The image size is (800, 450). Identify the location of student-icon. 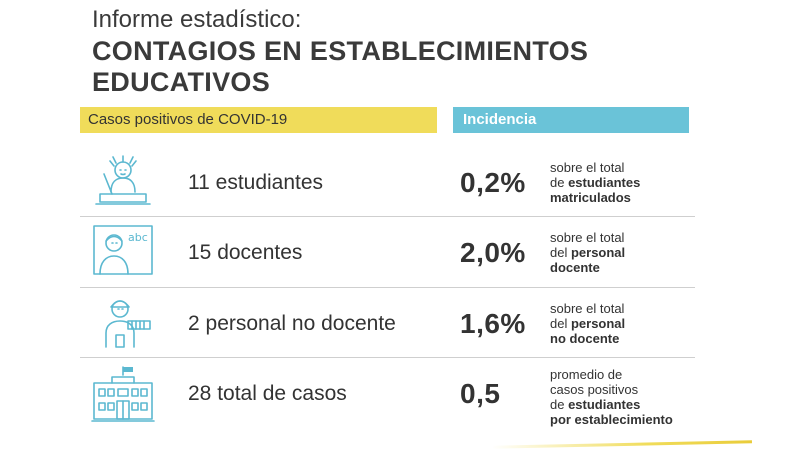
(123, 183).